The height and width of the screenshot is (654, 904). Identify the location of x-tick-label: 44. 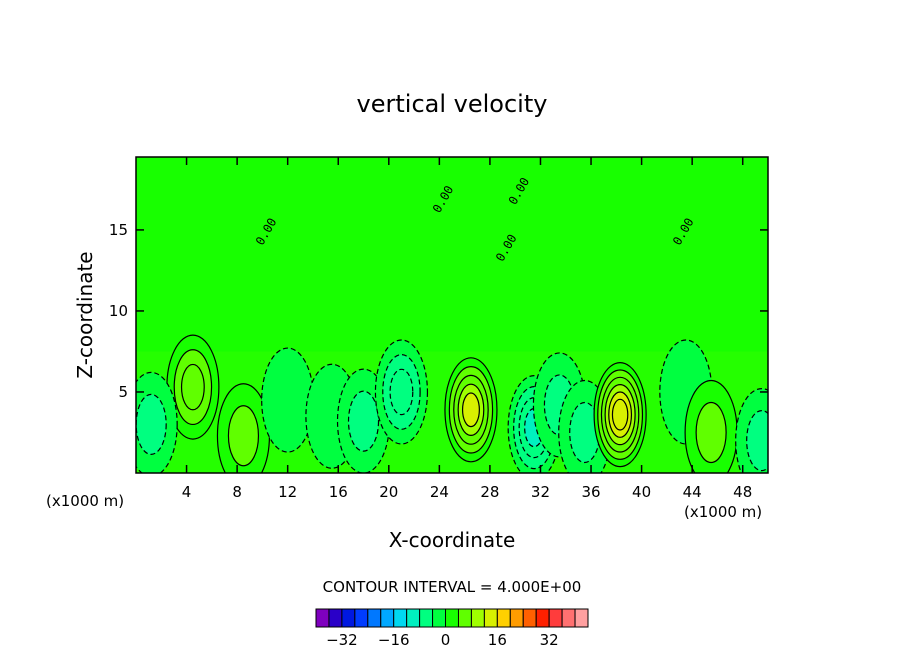
(692, 492).